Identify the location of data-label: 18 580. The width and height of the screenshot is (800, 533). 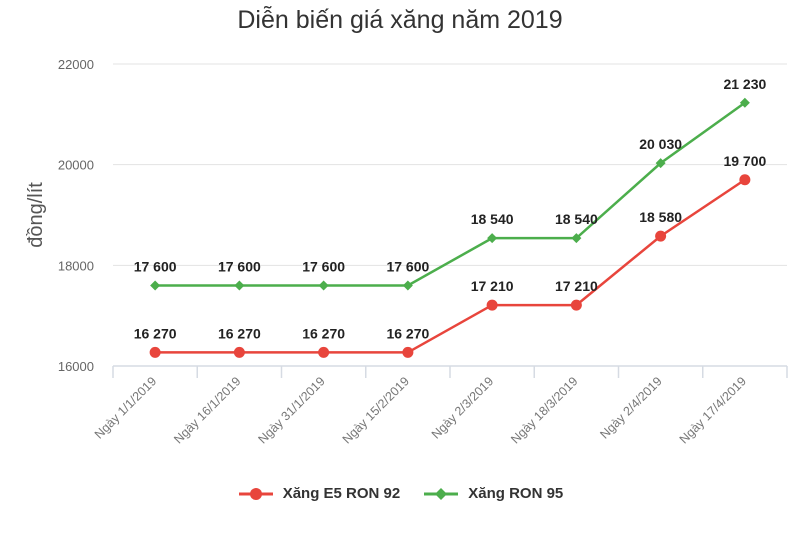
(660, 217).